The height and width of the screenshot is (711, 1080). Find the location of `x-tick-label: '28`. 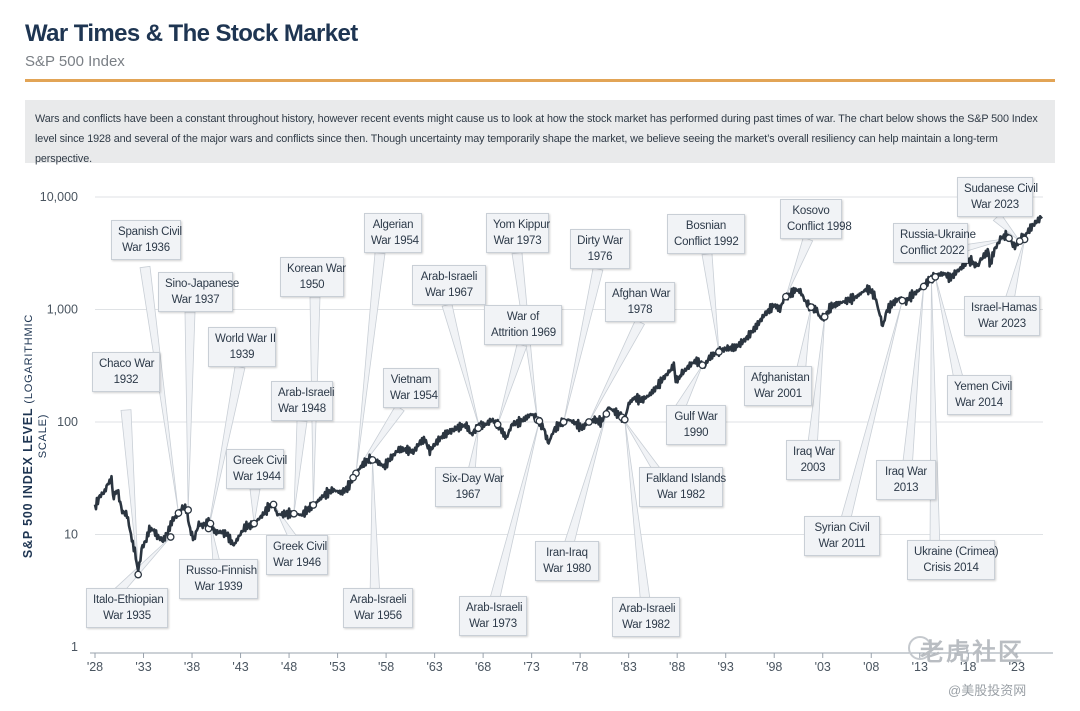

x-tick-label: '28 is located at coordinates (95, 667).